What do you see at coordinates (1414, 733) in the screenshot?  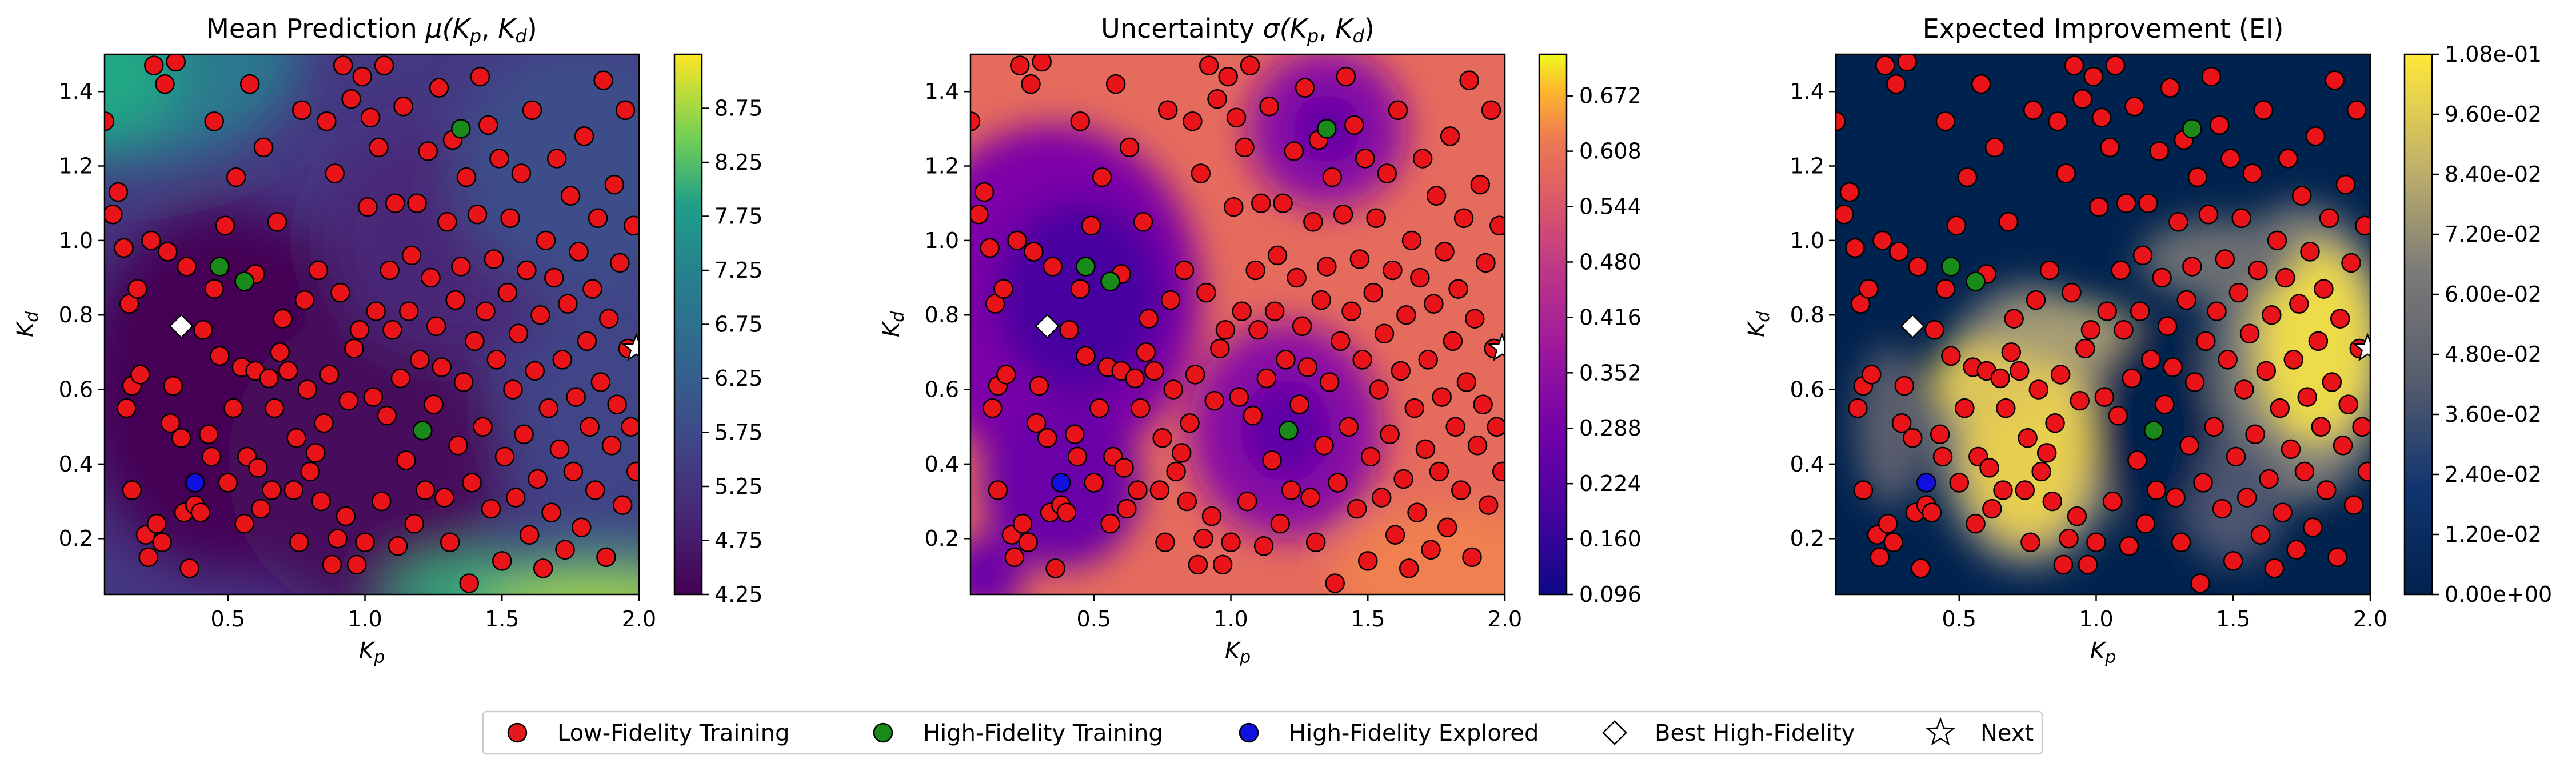 I see `legend-label: High-Fidelity Explored` at bounding box center [1414, 733].